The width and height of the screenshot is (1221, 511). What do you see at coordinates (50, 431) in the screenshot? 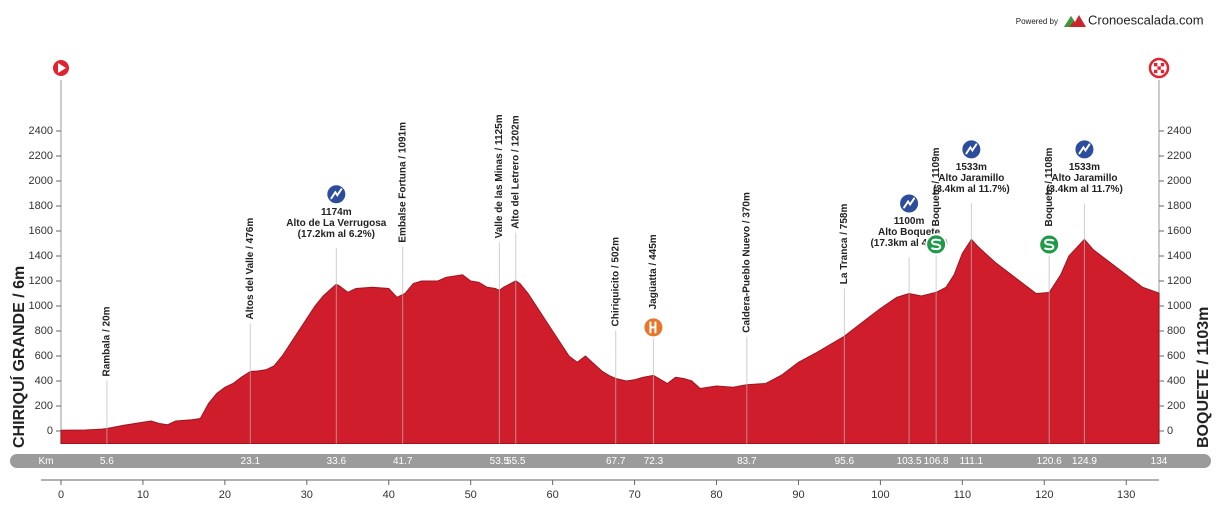
I see `y-tick-label: 0` at bounding box center [50, 431].